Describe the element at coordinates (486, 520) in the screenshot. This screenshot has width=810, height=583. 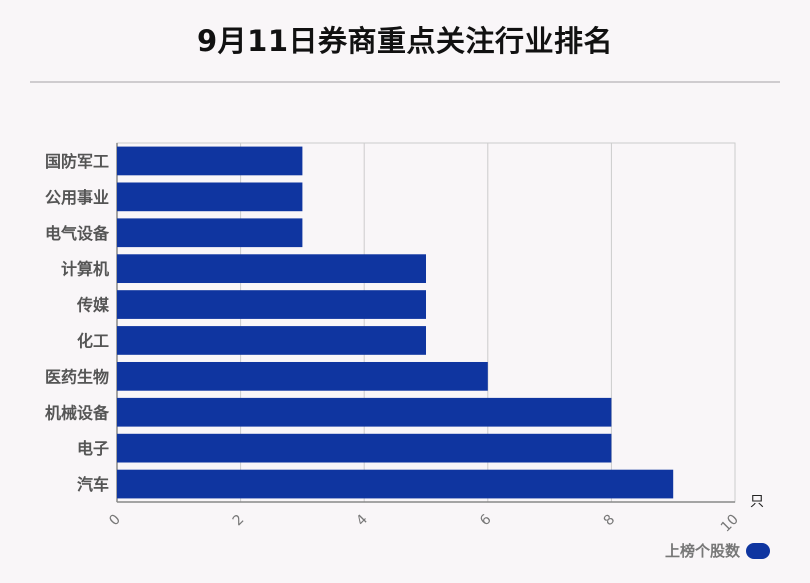
I see `x-tick-label: 6` at that location.